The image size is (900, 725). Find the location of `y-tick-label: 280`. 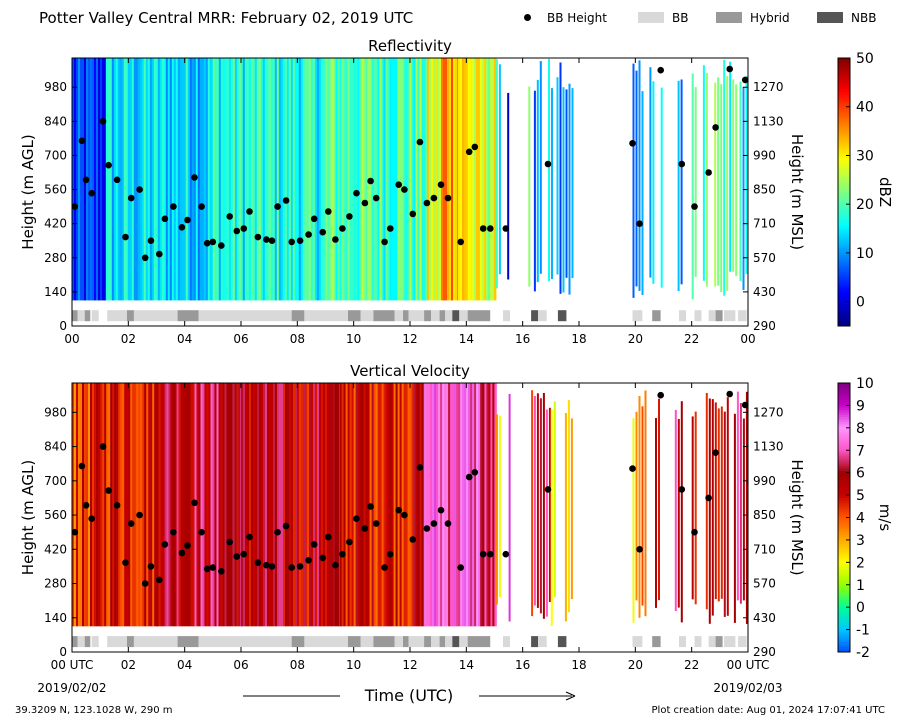

y-tick-label: 280 is located at coordinates (55, 258).